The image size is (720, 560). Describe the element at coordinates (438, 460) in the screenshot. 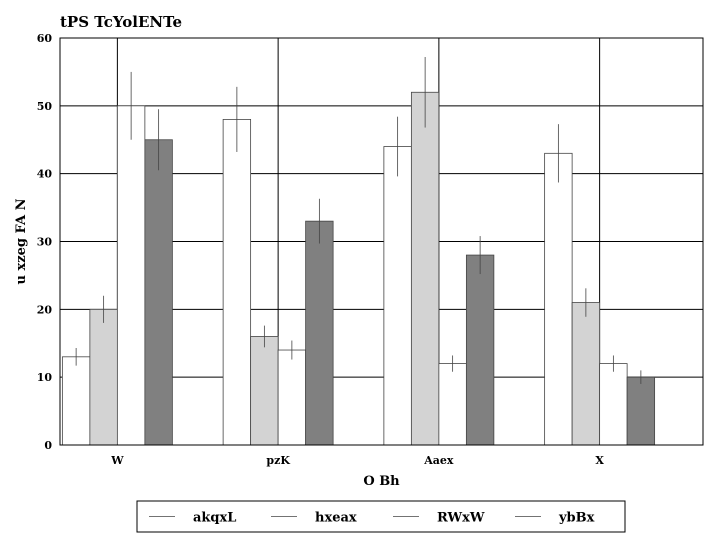

I see `x-tick-label: Aaex` at that location.